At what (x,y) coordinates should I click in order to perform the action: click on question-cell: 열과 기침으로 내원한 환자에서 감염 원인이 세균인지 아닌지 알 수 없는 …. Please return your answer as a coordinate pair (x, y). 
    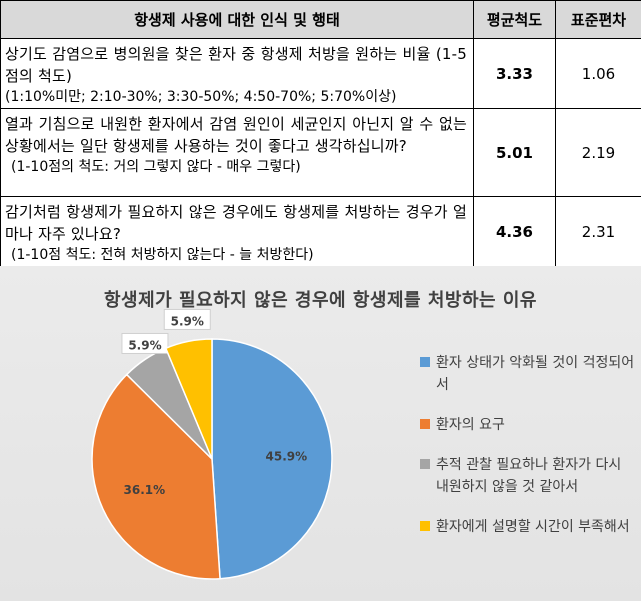
    Looking at the image, I should click on (237, 152).